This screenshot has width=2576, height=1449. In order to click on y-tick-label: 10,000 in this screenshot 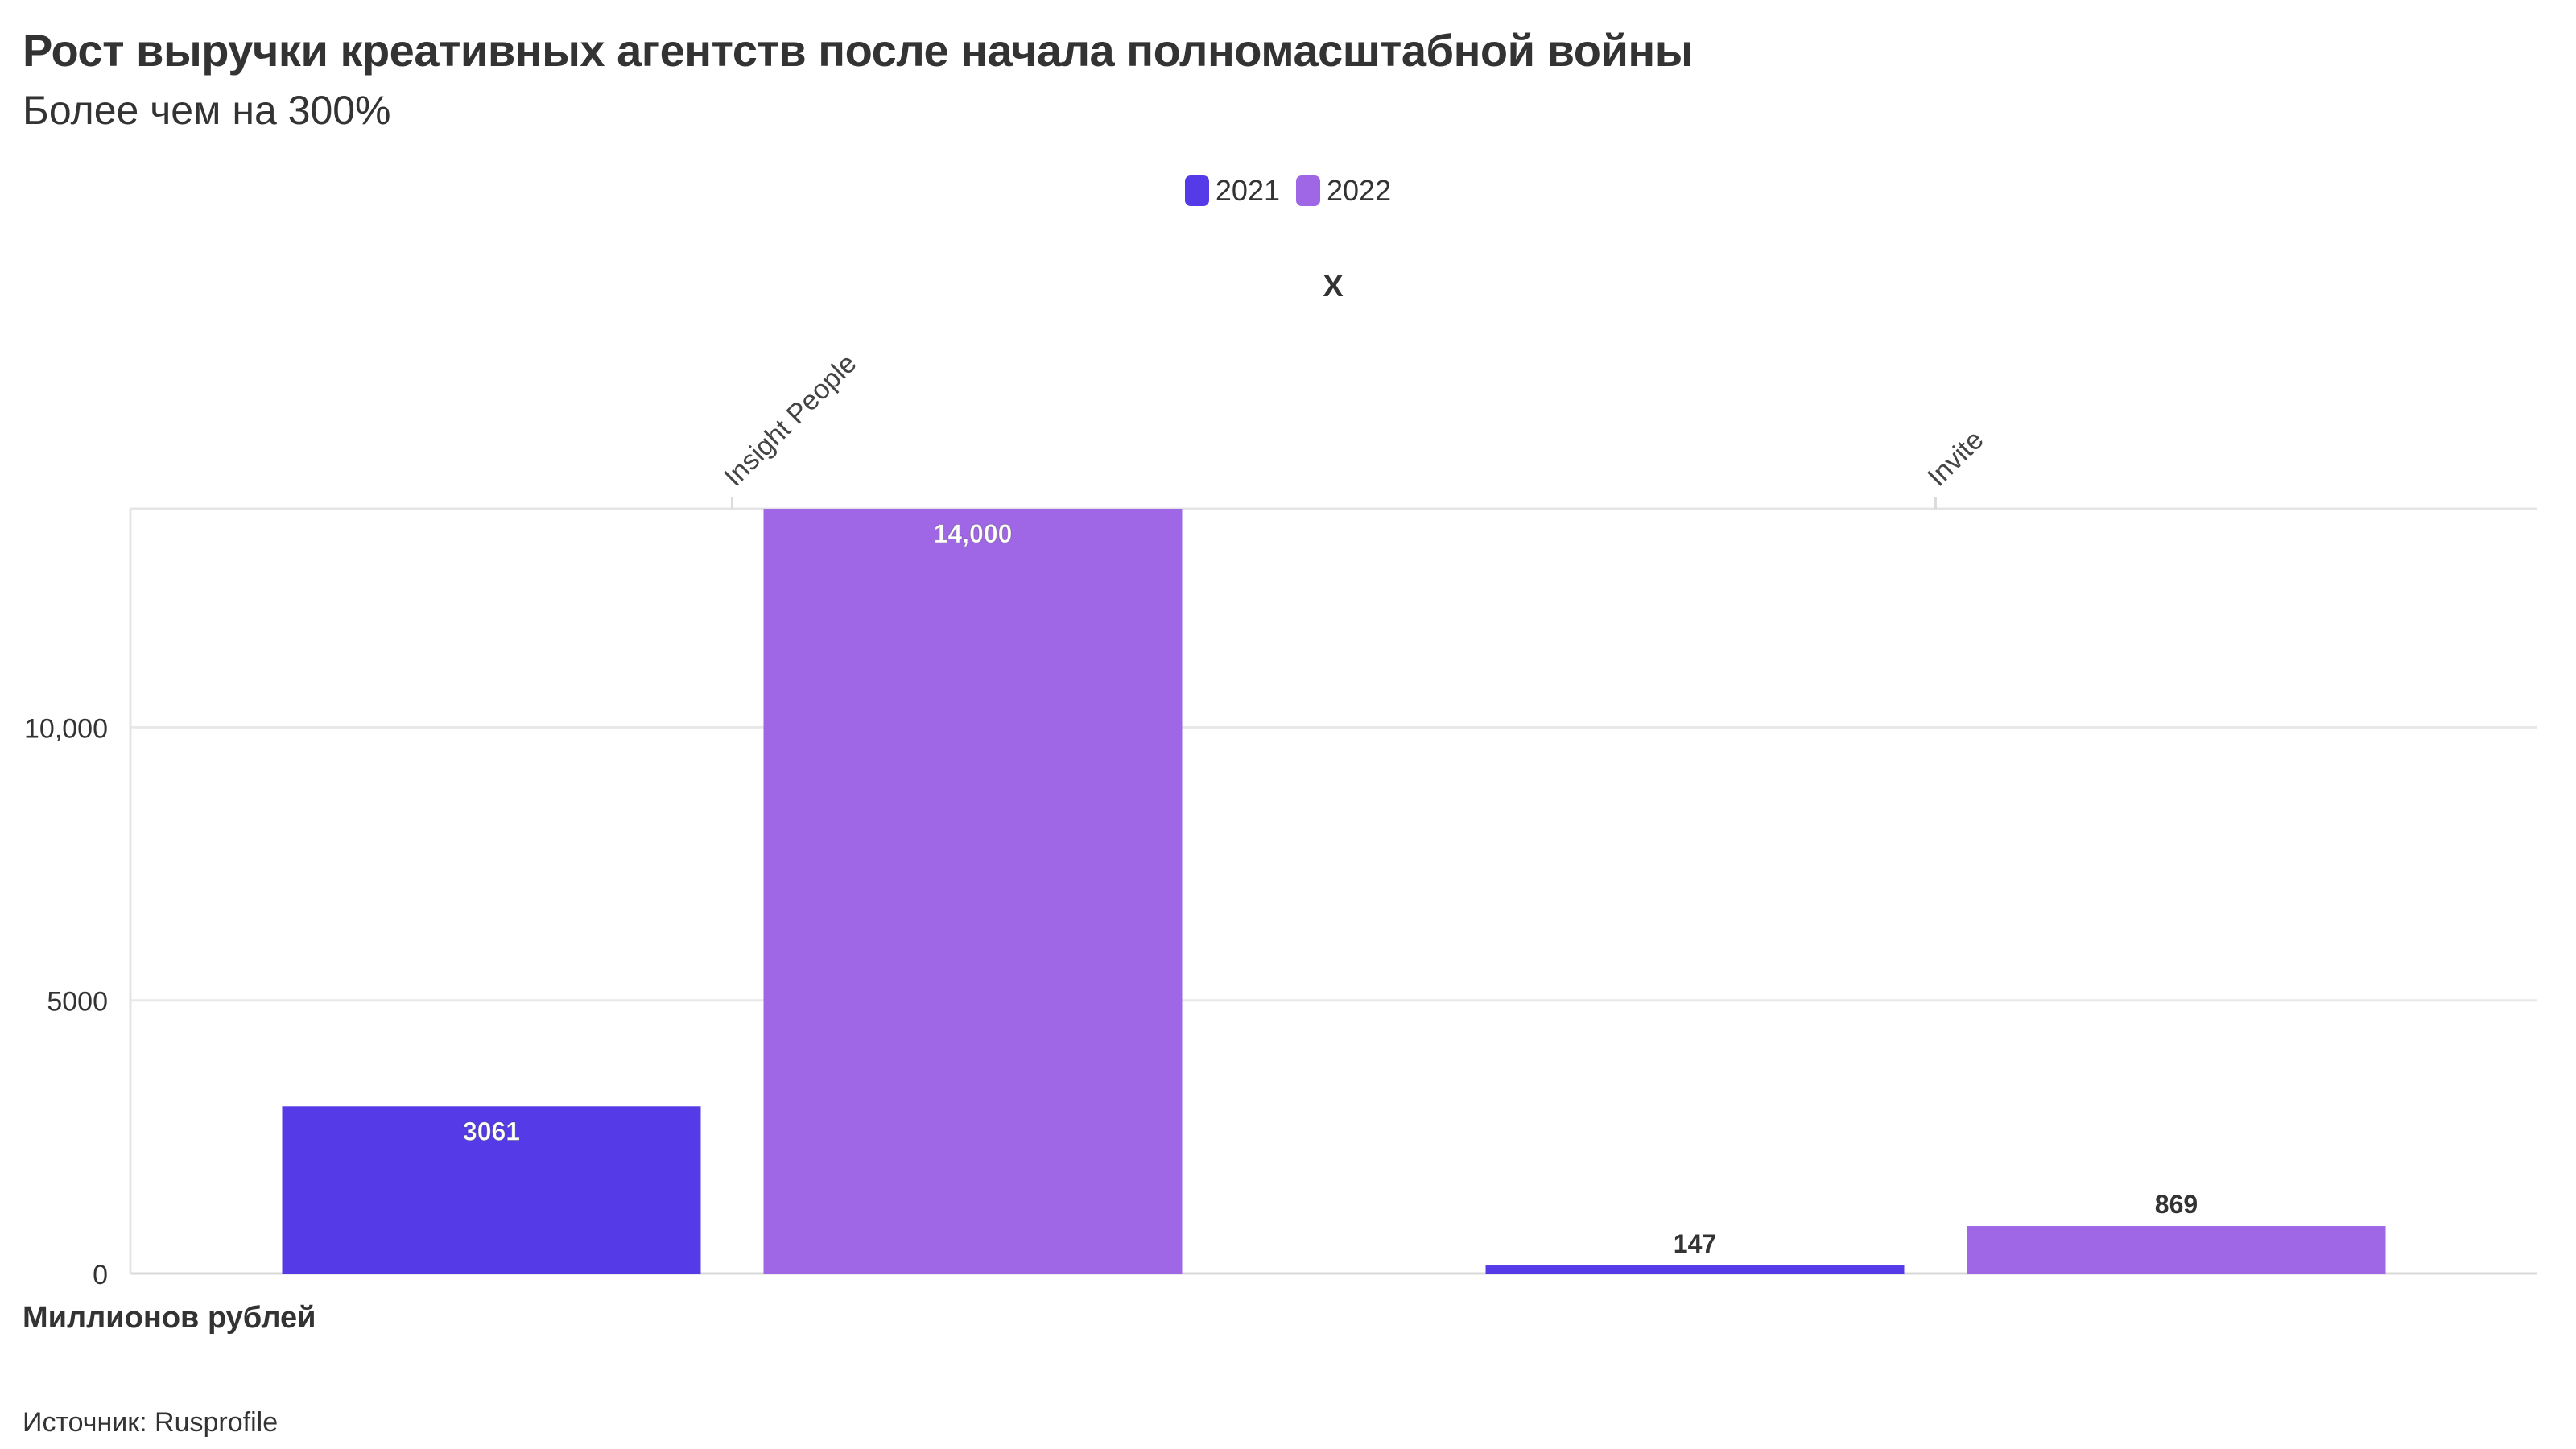, I will do `click(66, 728)`.